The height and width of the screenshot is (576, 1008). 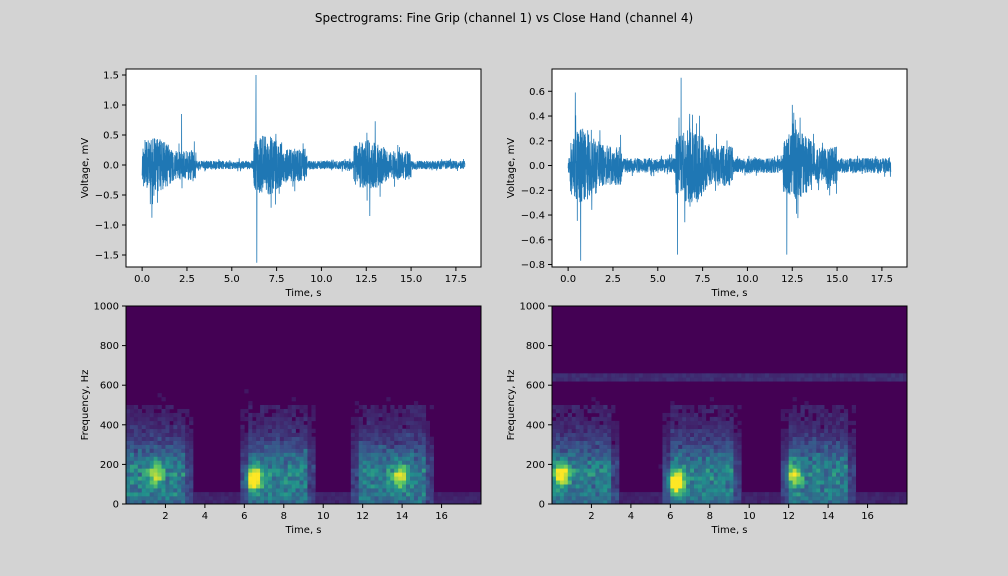 I want to click on x-tick-label: 4, so click(x=205, y=516).